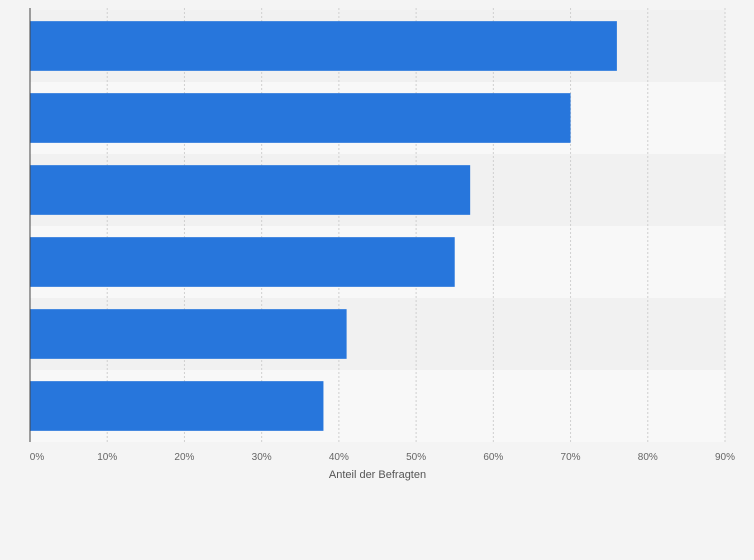 Image resolution: width=754 pixels, height=560 pixels. What do you see at coordinates (107, 457) in the screenshot?
I see `x-tick-label: 10%` at bounding box center [107, 457].